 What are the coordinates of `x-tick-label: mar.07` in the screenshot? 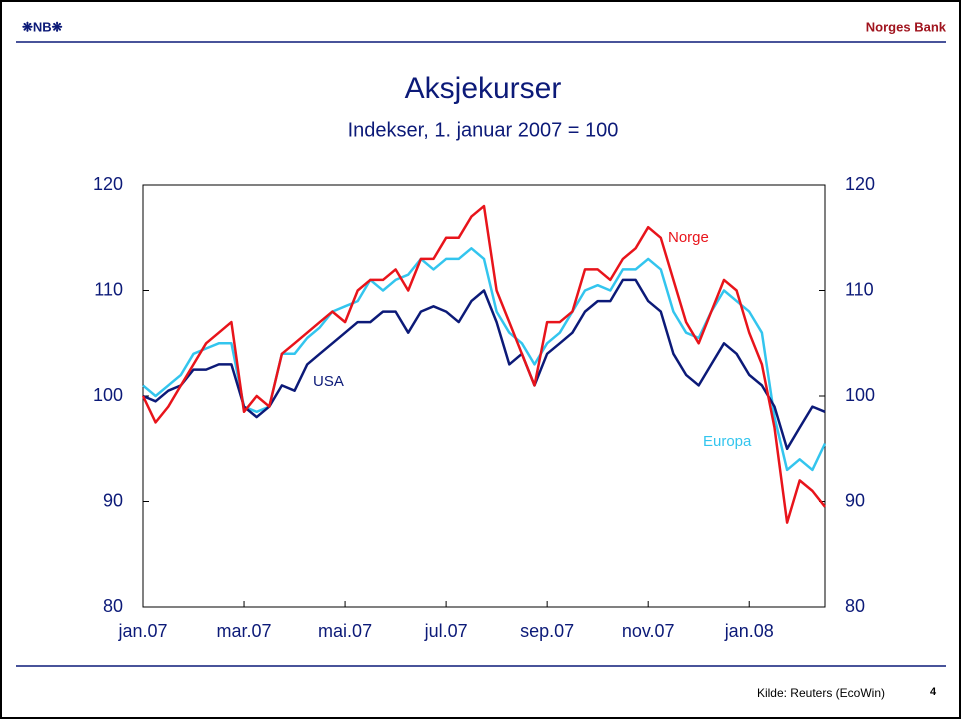 It's located at (244, 631).